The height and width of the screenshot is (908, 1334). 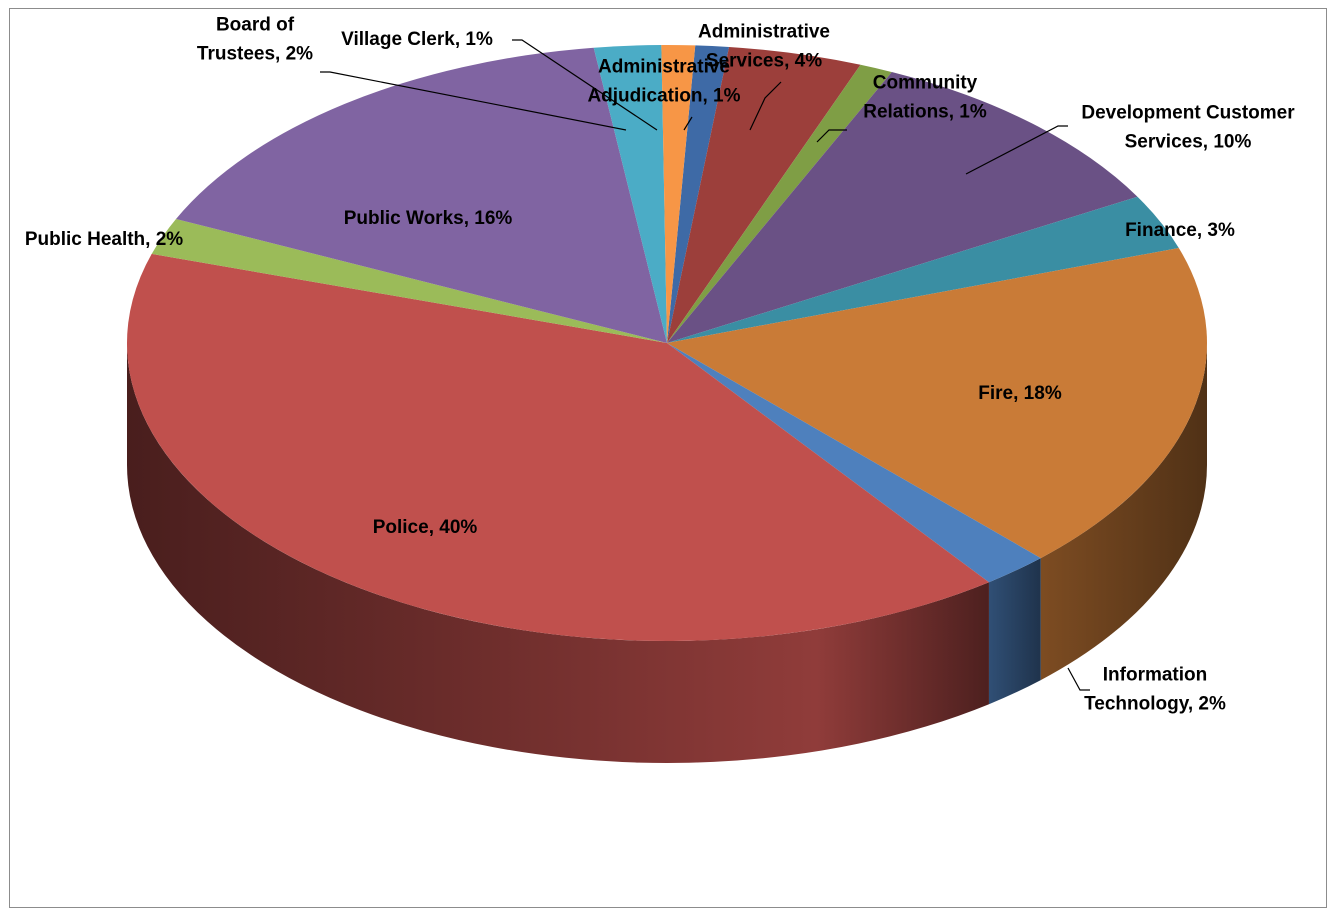 I want to click on slice-fire, so click(x=937, y=403).